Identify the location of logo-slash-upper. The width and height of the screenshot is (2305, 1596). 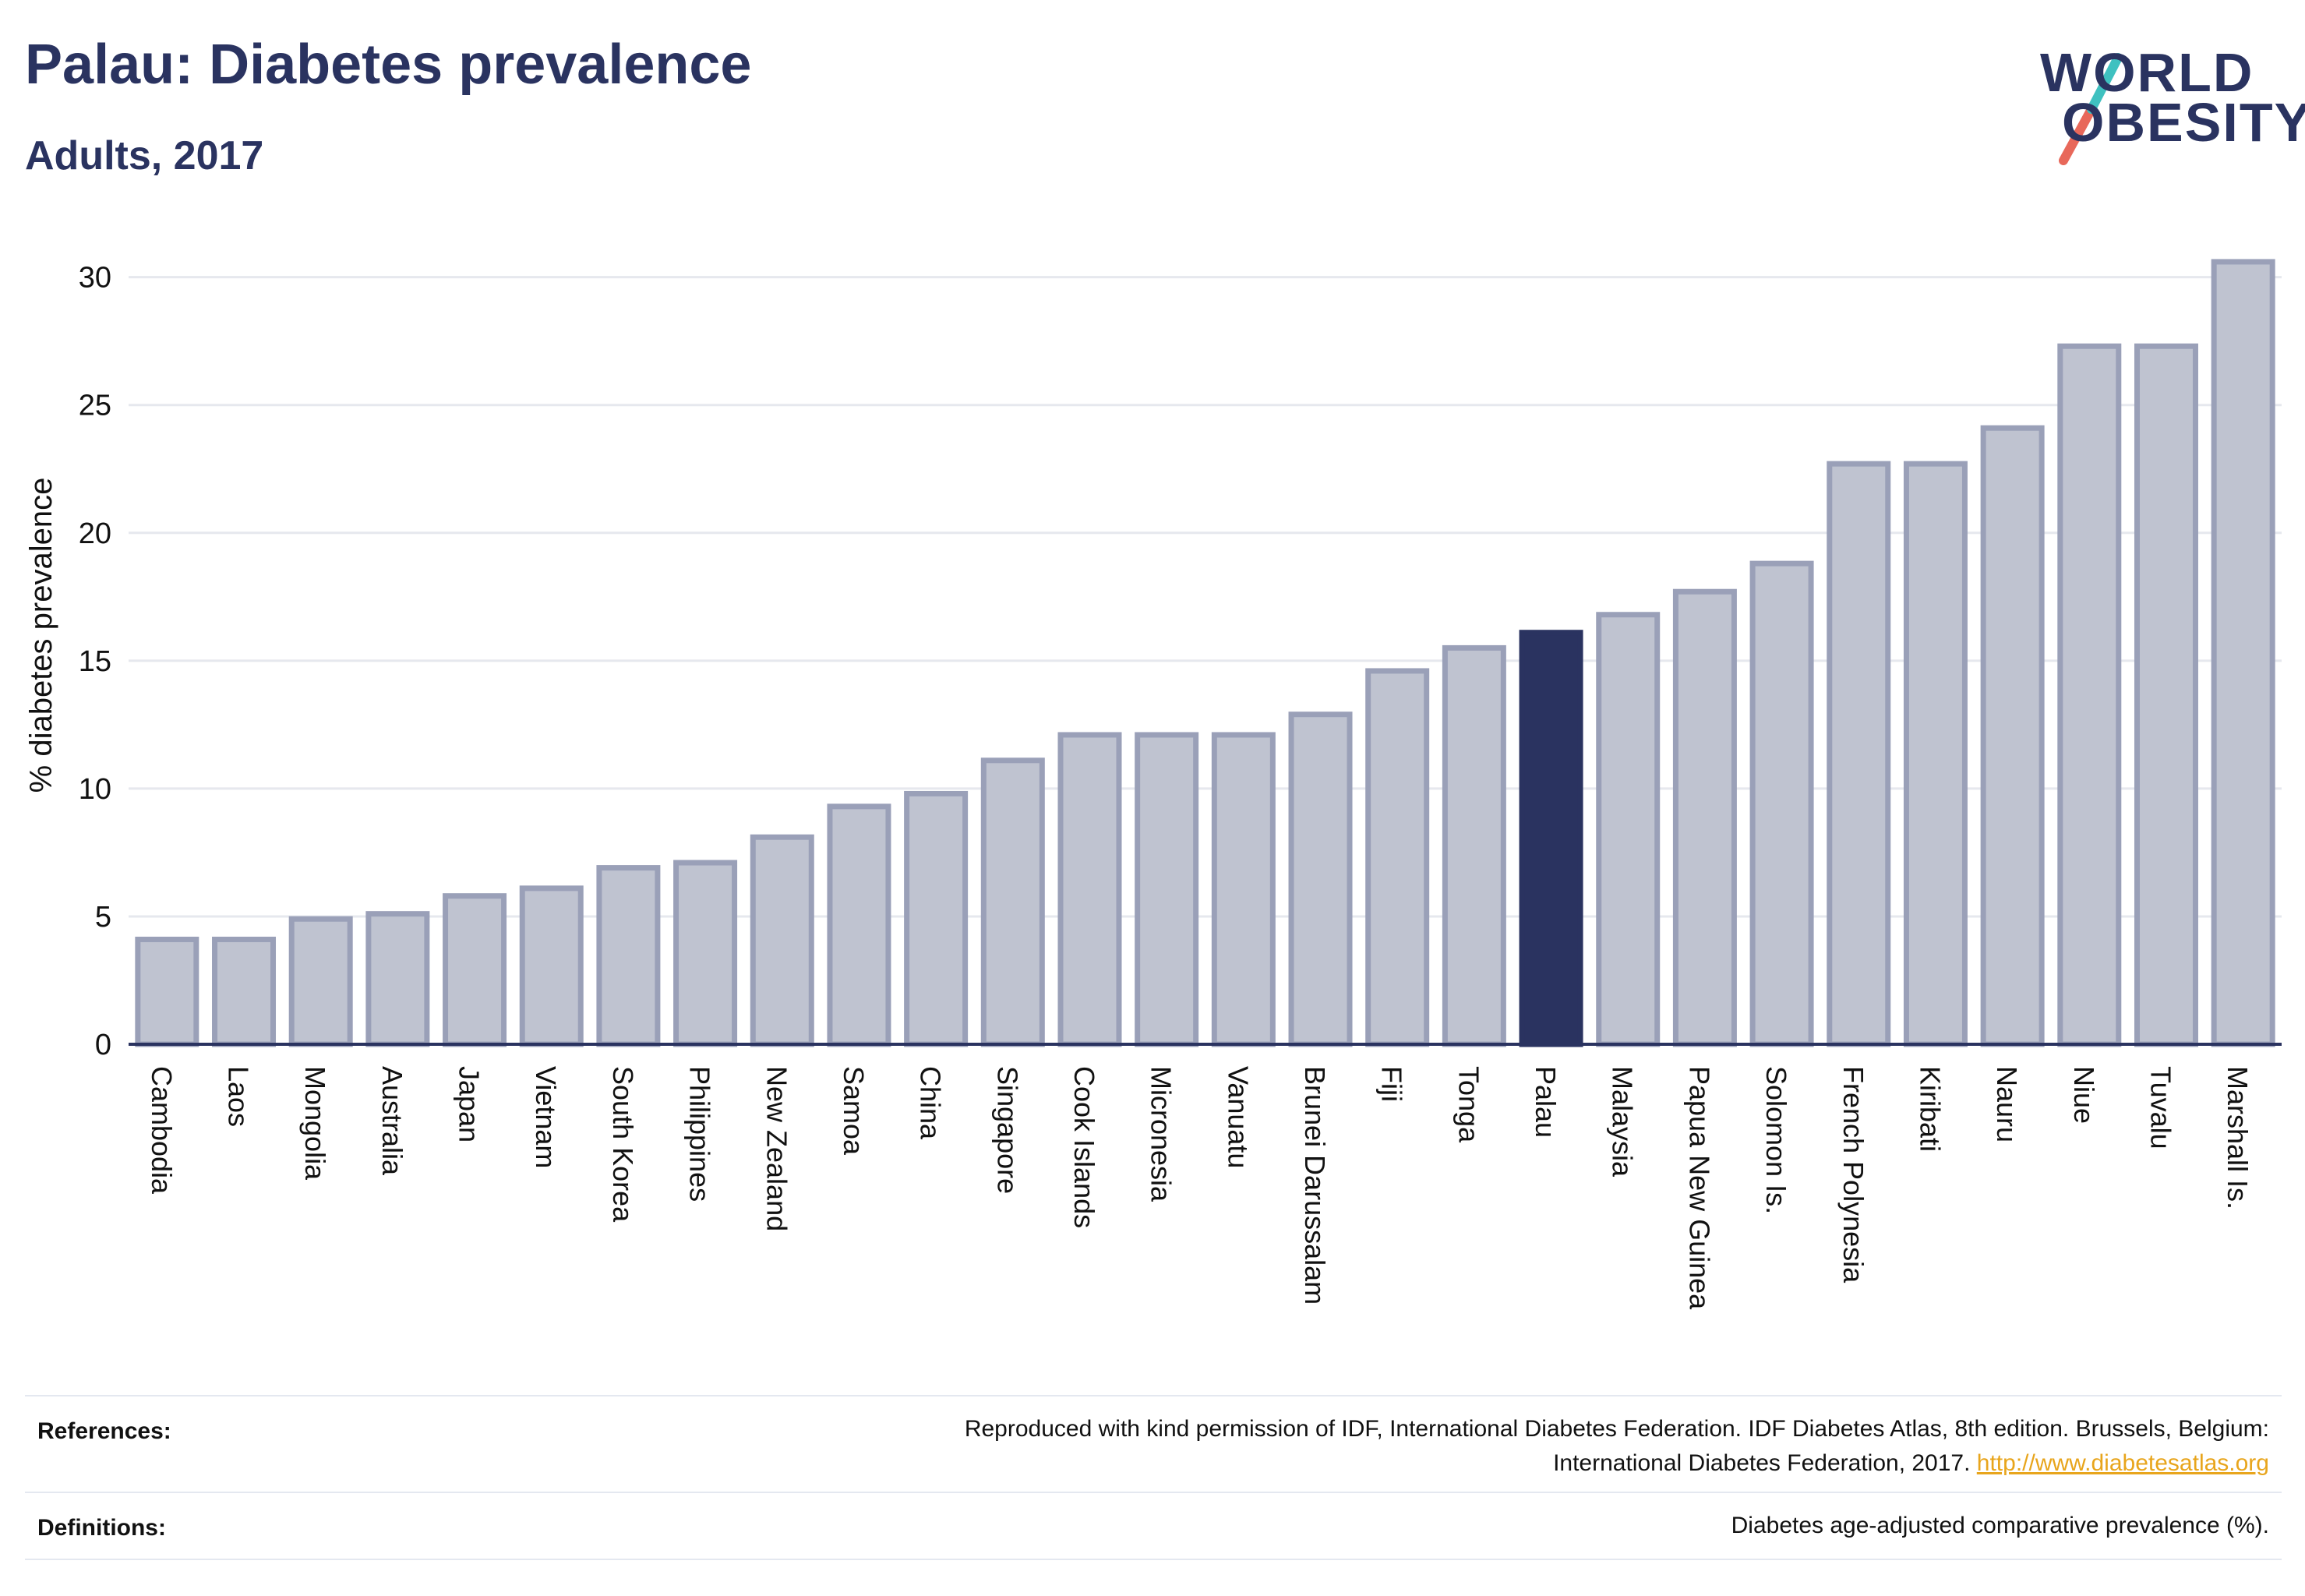
(2105, 83).